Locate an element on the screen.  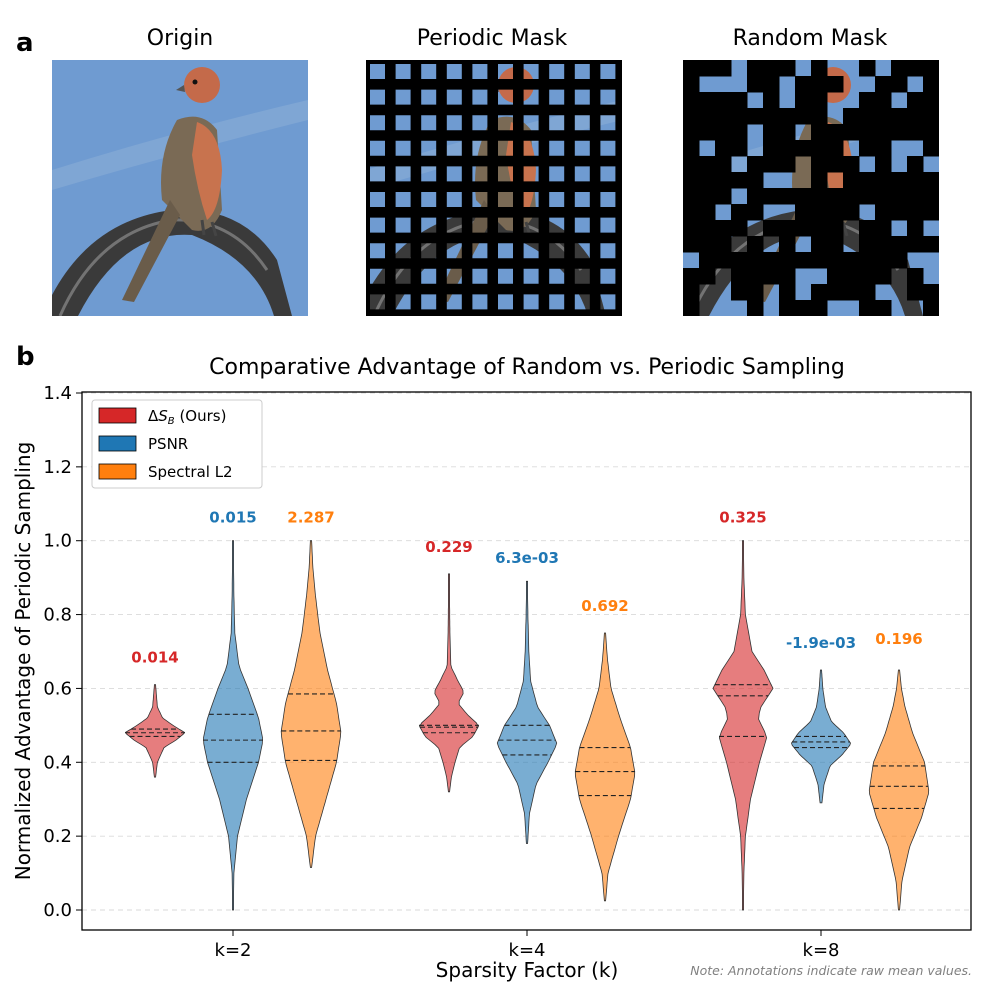
x-tick-label: k=2 is located at coordinates (233, 950).